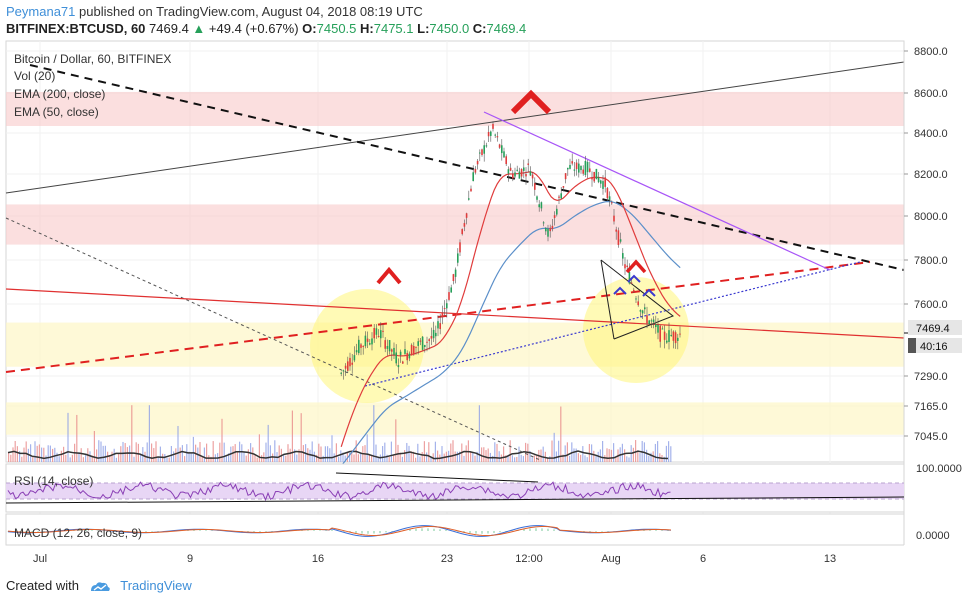  Describe the element at coordinates (339, 491) in the screenshot. I see `rsi-line` at that location.